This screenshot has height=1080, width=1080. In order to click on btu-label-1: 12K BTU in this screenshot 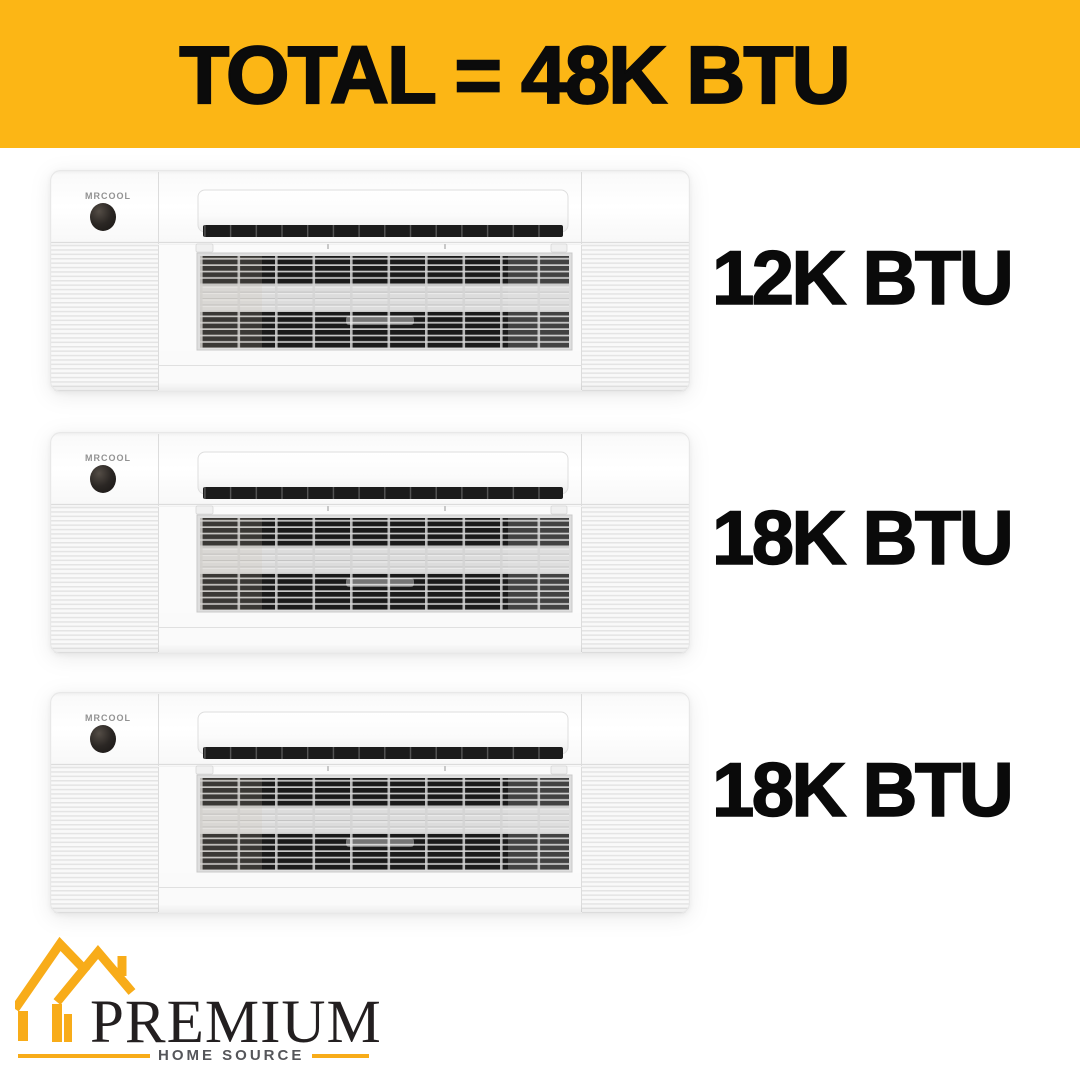, I will do `click(862, 278)`.